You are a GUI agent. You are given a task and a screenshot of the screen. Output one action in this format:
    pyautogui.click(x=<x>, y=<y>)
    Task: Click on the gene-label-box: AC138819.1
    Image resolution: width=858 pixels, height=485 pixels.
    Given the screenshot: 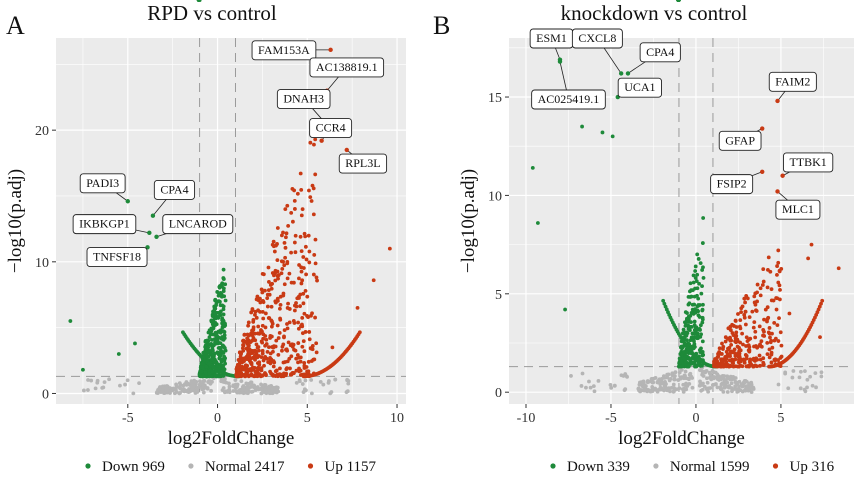 What is the action you would take?
    pyautogui.click(x=347, y=67)
    